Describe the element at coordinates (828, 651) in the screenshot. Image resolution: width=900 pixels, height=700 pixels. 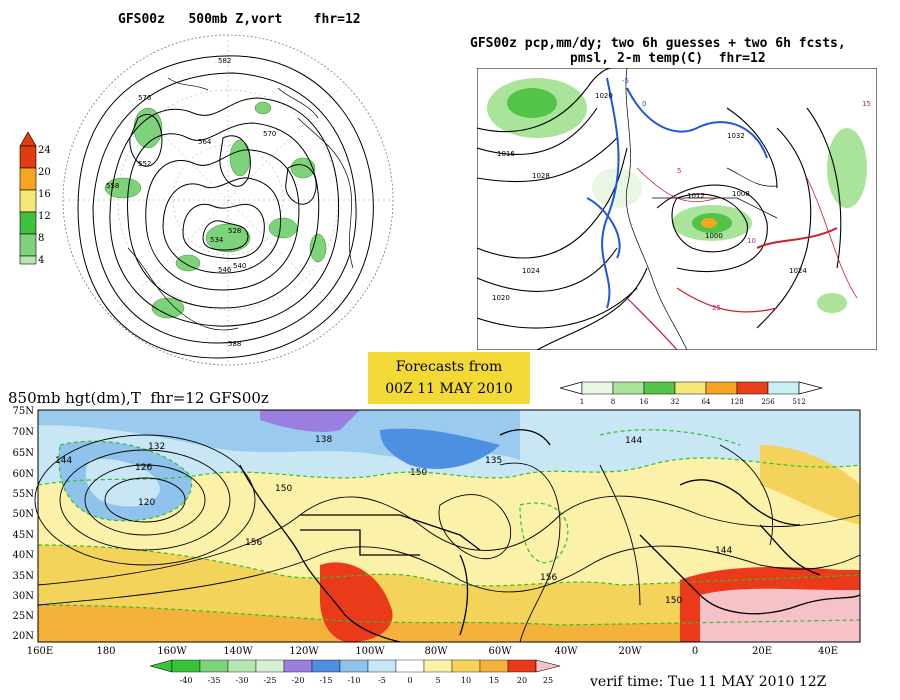
I see `xtick-40e: 40E` at that location.